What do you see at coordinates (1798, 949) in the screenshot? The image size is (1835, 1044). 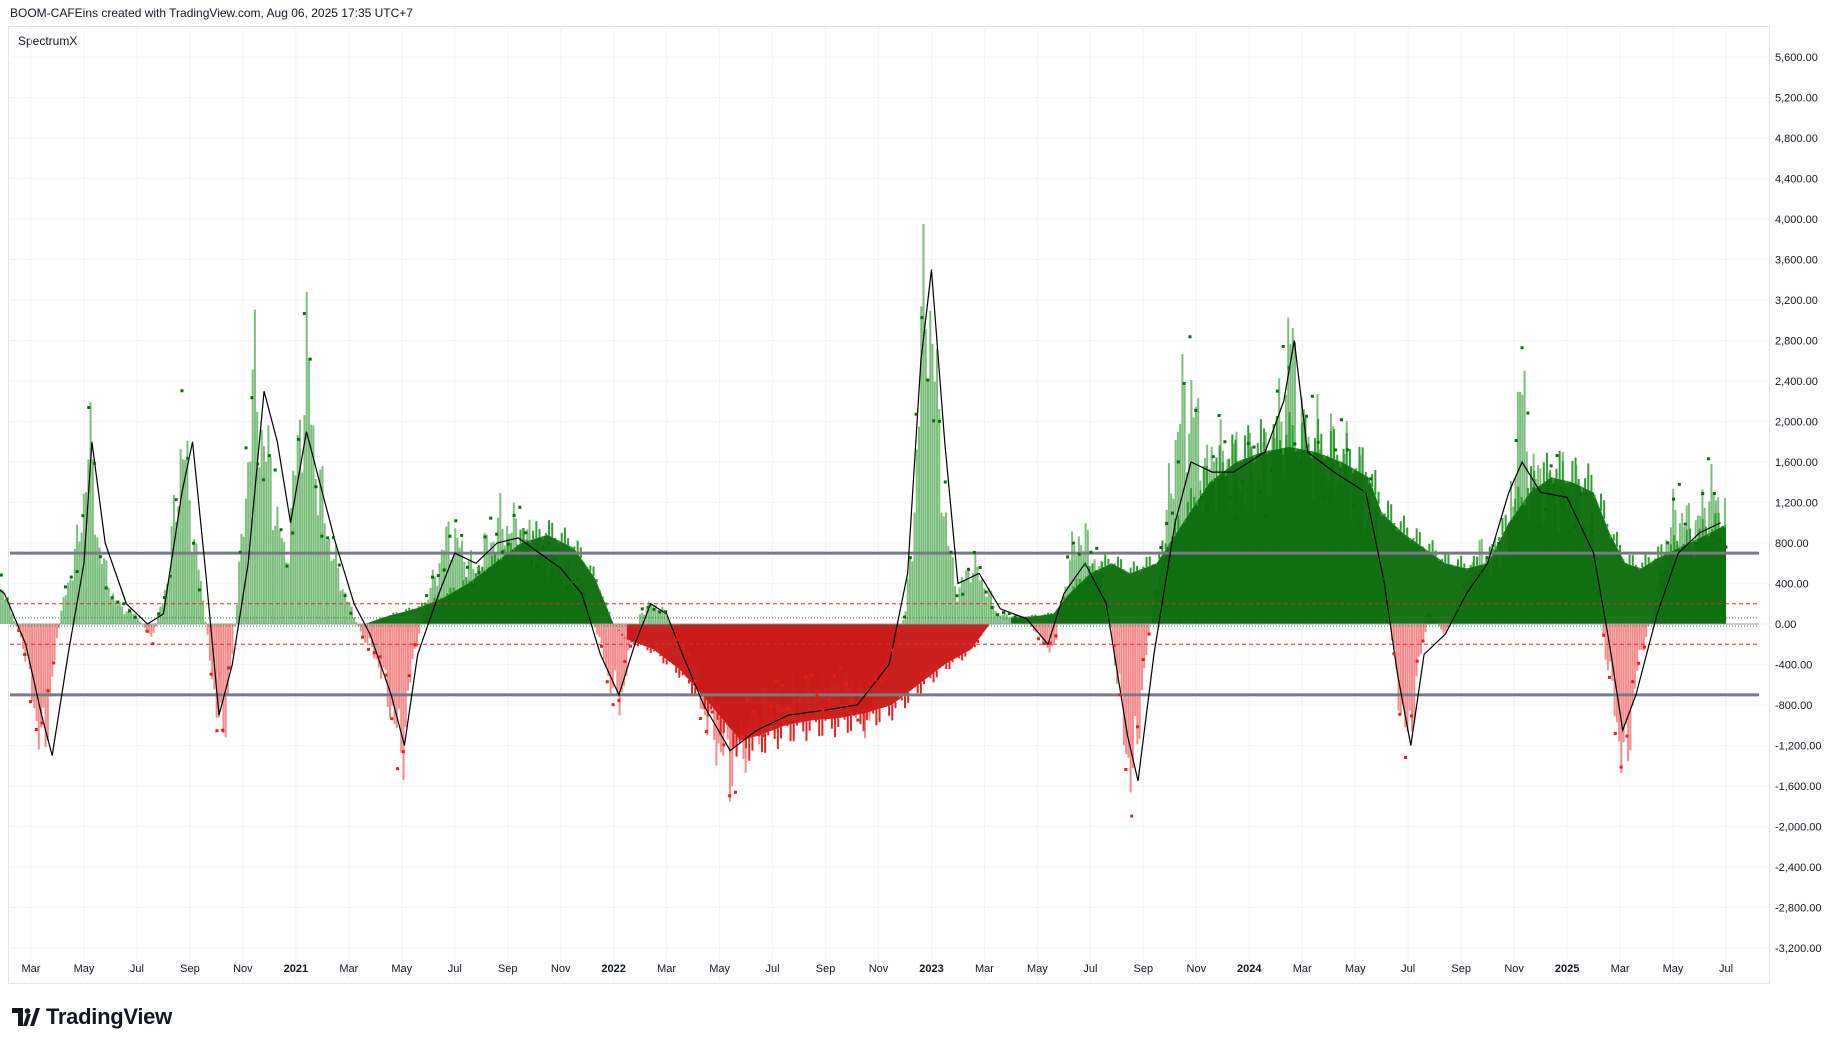 I see `y-axis-tick-label: -3,200.00` at bounding box center [1798, 949].